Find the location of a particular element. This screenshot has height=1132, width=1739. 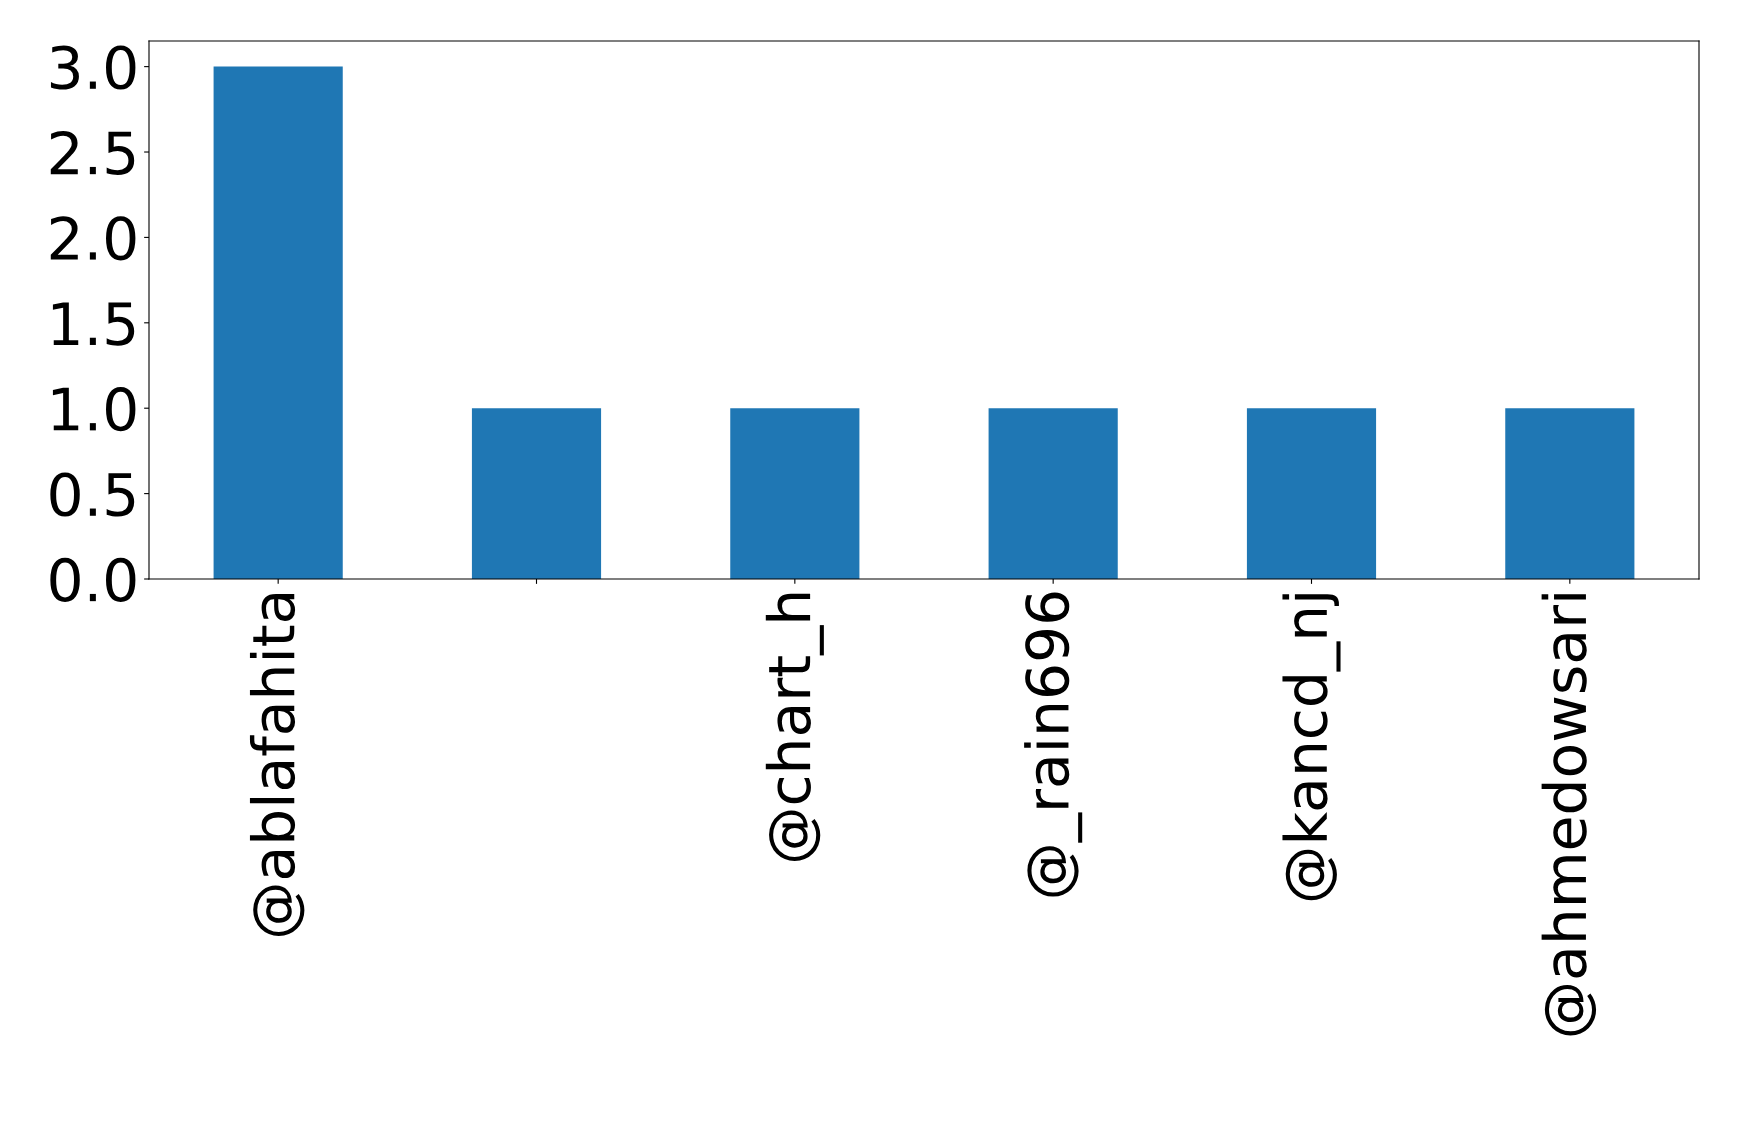

y-tick-label: 1.5 is located at coordinates (93, 324).